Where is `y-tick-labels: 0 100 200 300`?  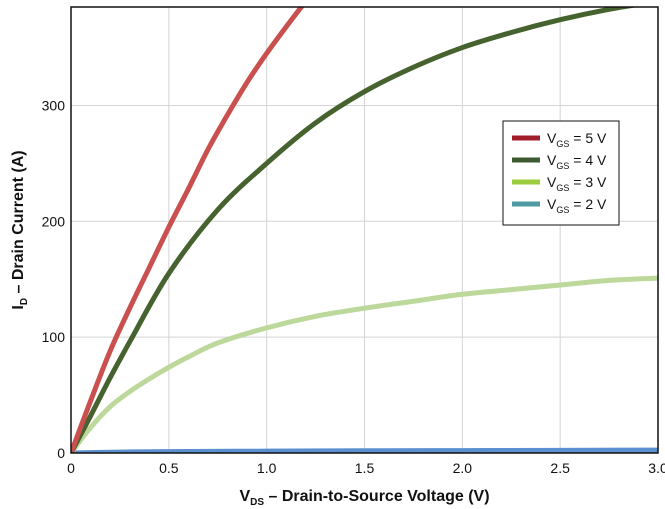 y-tick-labels: 0 100 200 300 is located at coordinates (54, 279).